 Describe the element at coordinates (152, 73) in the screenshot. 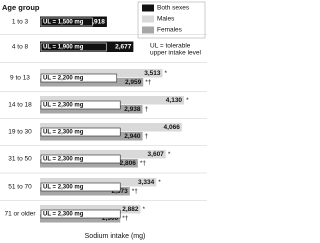

I see `value-label: 3,513` at that location.